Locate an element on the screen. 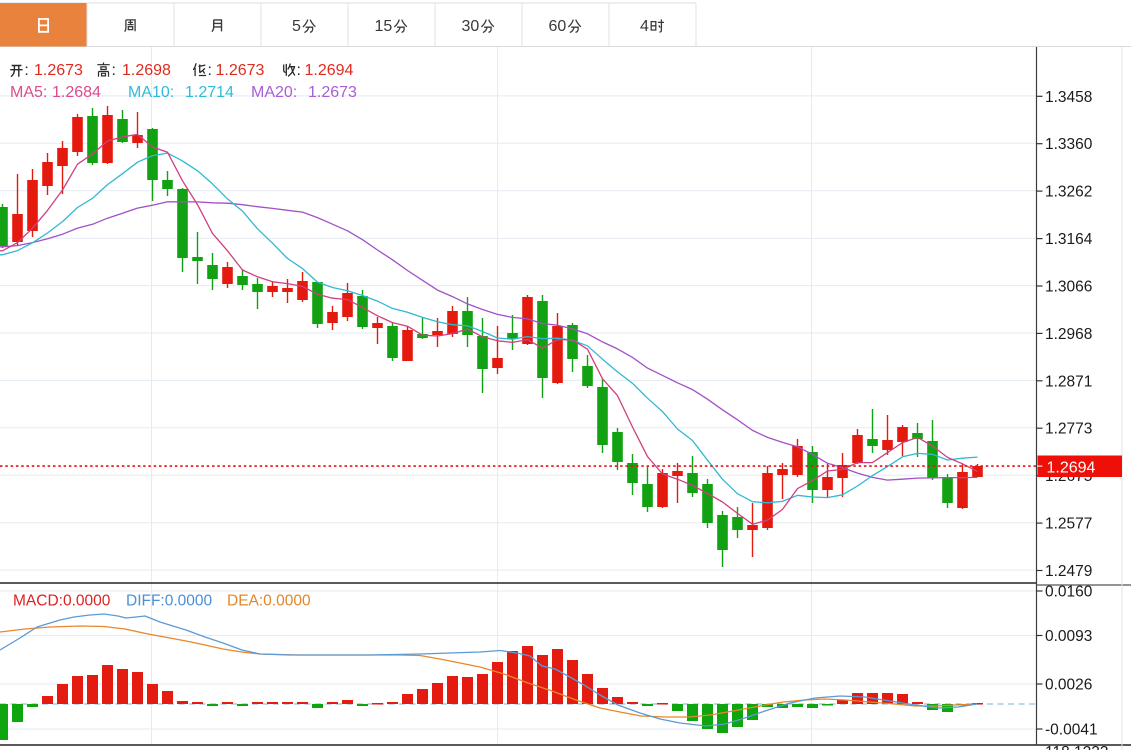  svg-text: 30 is located at coordinates (471, 26).